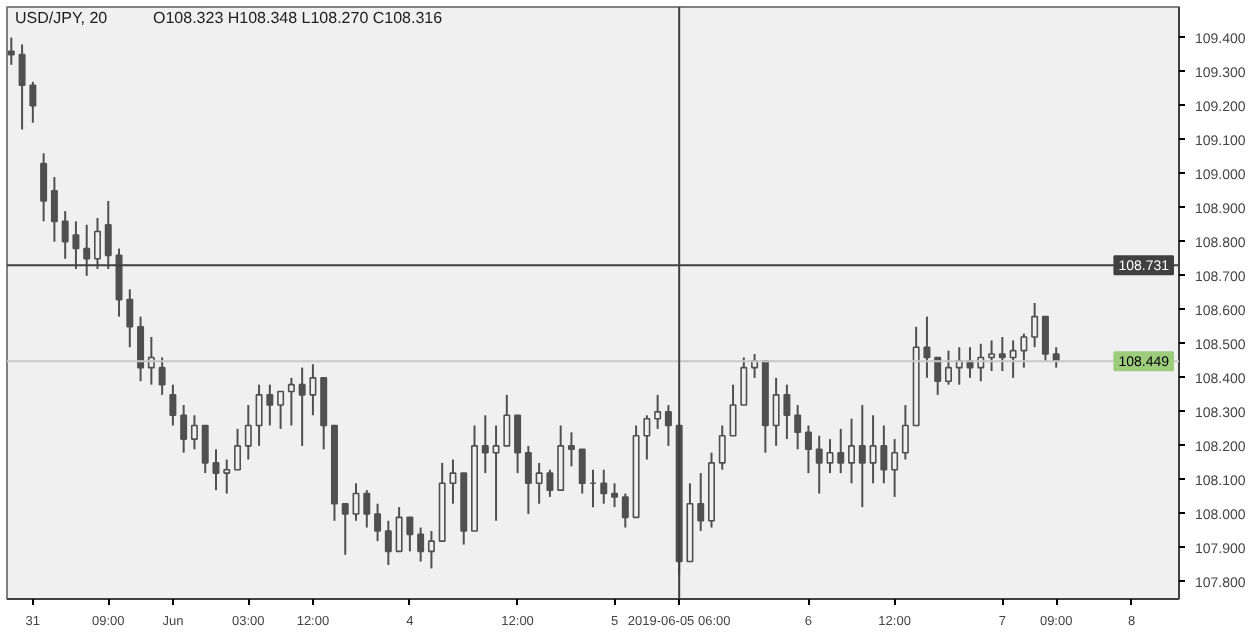 The image size is (1250, 634). Describe the element at coordinates (62, 18) in the screenshot. I see `chart-title: USD/JPY, 20` at that location.